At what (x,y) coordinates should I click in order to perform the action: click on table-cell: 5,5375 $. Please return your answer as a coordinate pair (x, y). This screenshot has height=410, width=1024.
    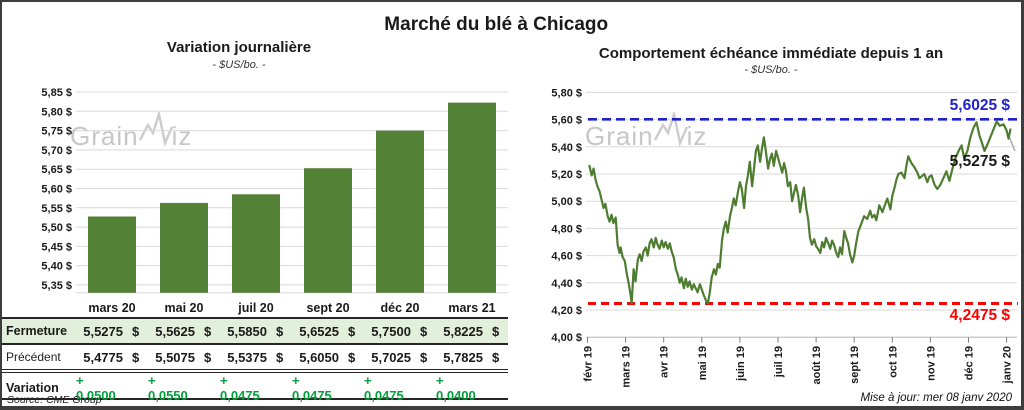
    Looking at the image, I should click on (255, 357).